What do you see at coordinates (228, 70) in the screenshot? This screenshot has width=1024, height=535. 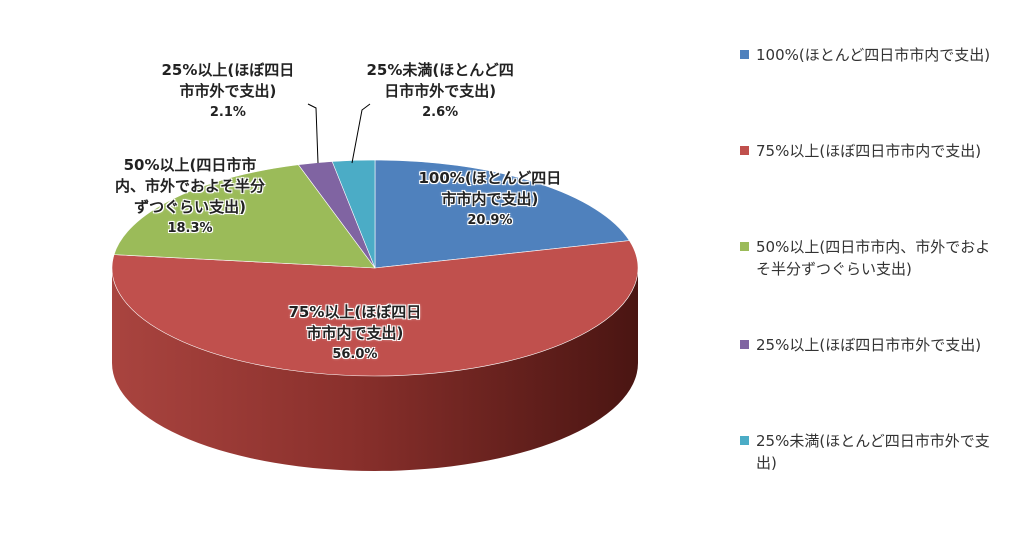 I see `data-label-name: 25%以上(ほぼ四日` at bounding box center [228, 70].